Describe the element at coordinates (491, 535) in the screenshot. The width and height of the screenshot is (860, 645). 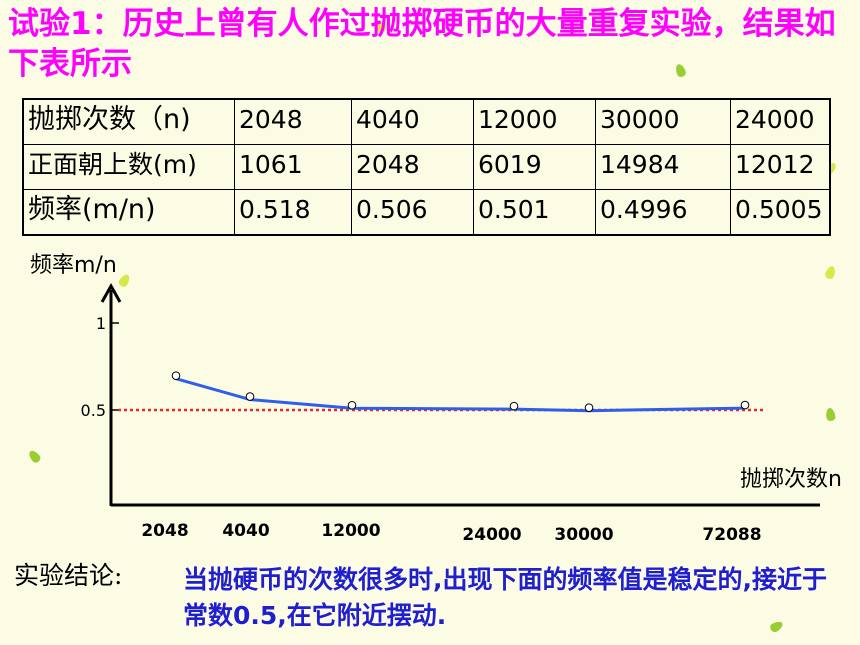
I see `x-tick-label: 24000` at that location.